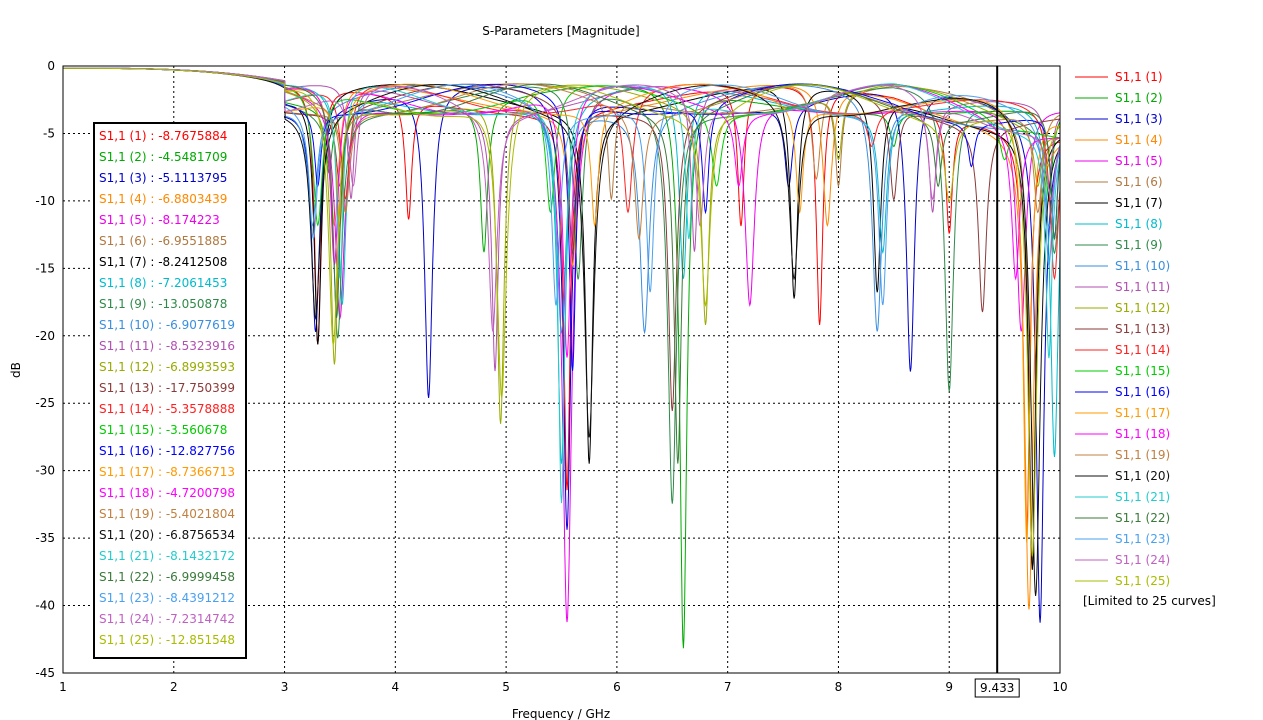 The image size is (1263, 720). I want to click on readout-entry: S1,1 (9) : -13.050878, so click(163, 304).